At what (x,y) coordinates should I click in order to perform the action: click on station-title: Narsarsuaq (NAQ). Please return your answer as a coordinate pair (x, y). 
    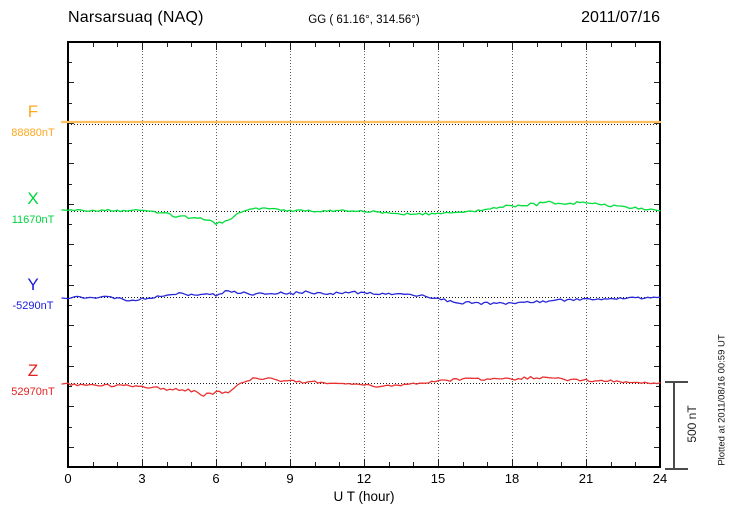
    Looking at the image, I should click on (136, 17).